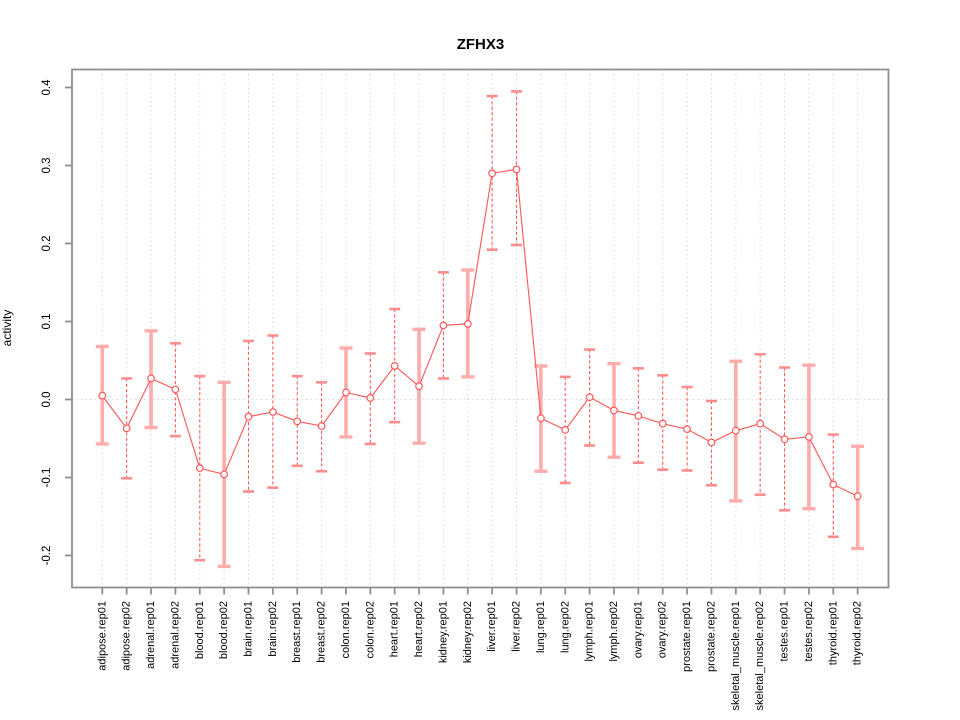  What do you see at coordinates (858, 633) in the screenshot?
I see `x-tick-label: thyroid.rep02` at bounding box center [858, 633].